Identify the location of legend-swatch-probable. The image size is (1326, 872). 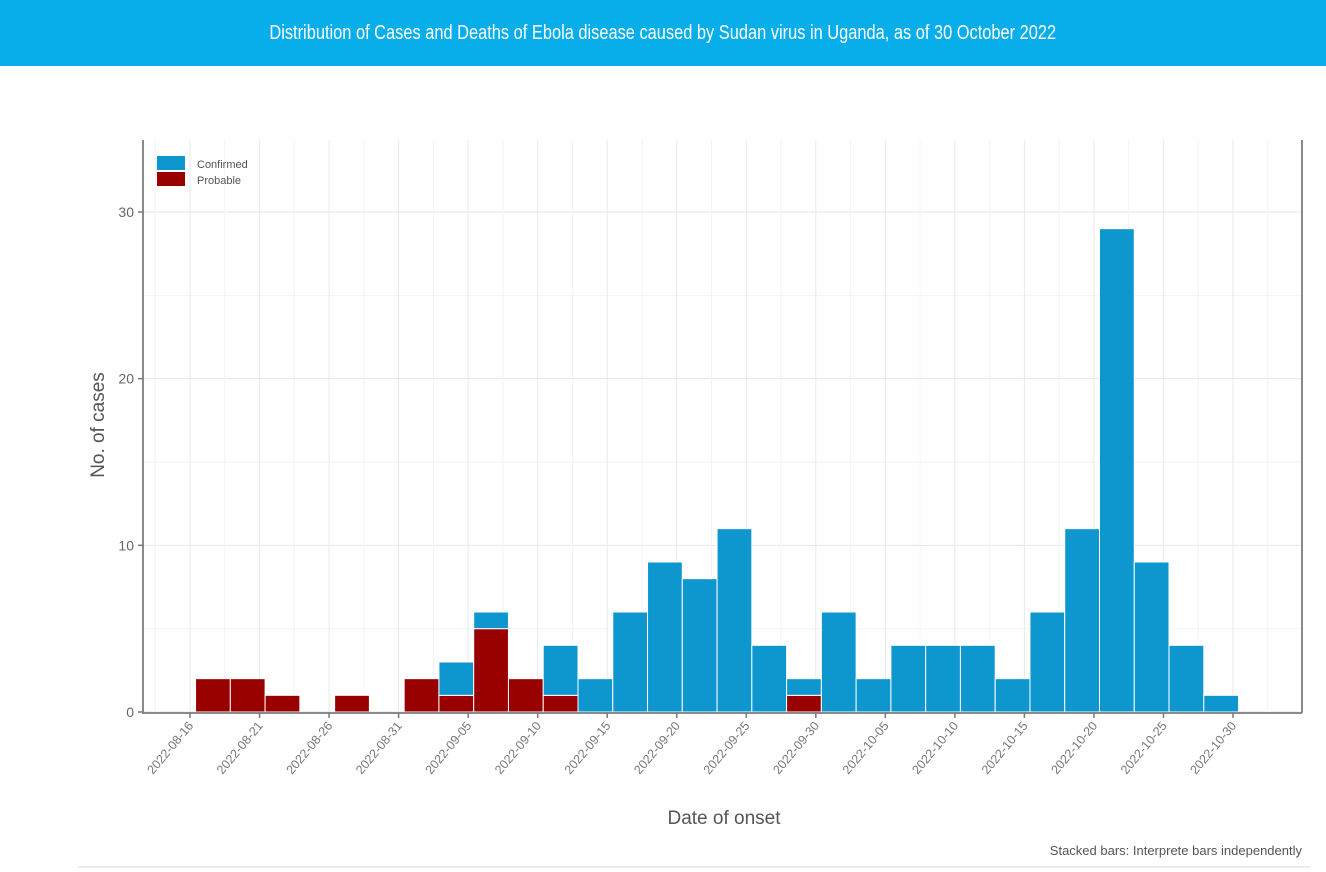
(171, 179).